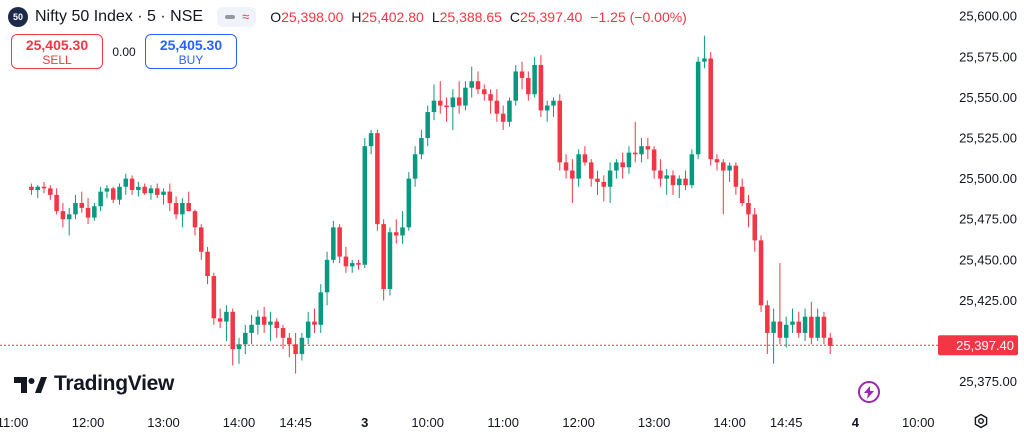 The image size is (1024, 436). What do you see at coordinates (18, 17) in the screenshot?
I see `symbol-logo: 50` at bounding box center [18, 17].